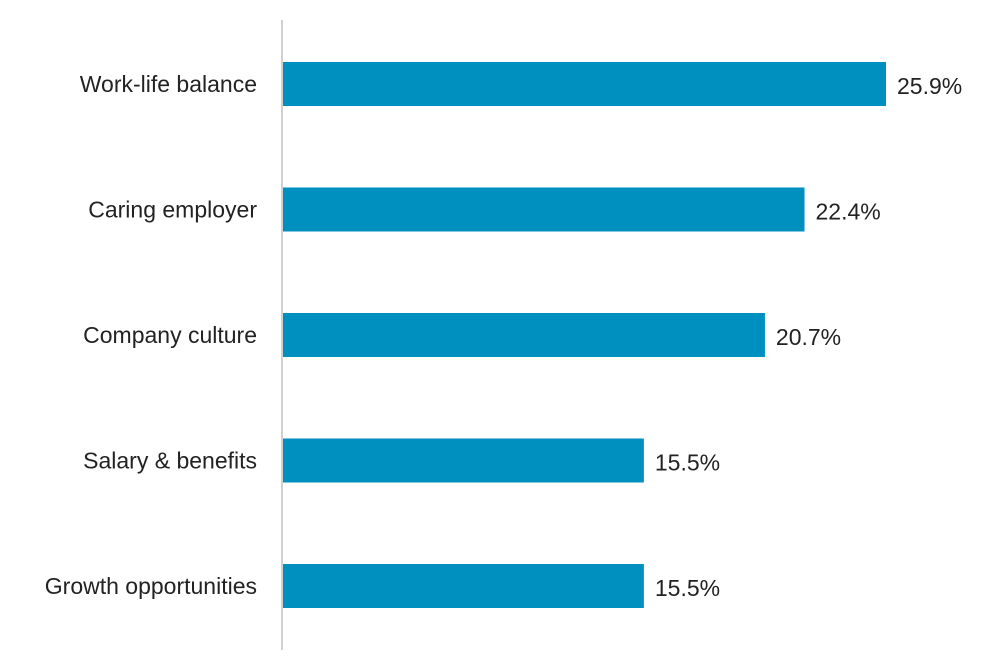 Image resolution: width=1002 pixels, height=670 pixels. What do you see at coordinates (168, 84) in the screenshot?
I see `category-label: Work-life balance` at bounding box center [168, 84].